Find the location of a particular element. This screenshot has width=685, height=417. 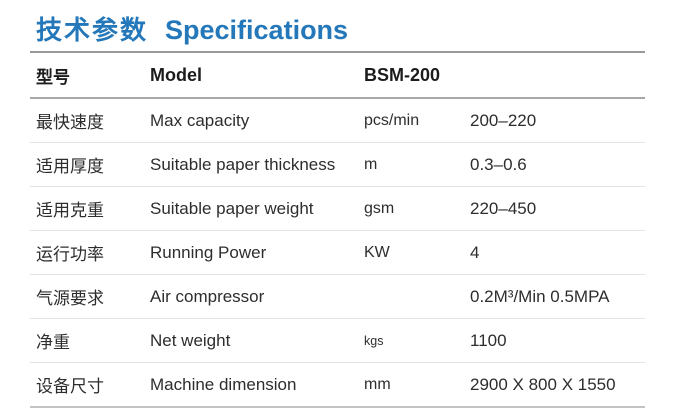

row-value: 220–450 is located at coordinates (503, 208).